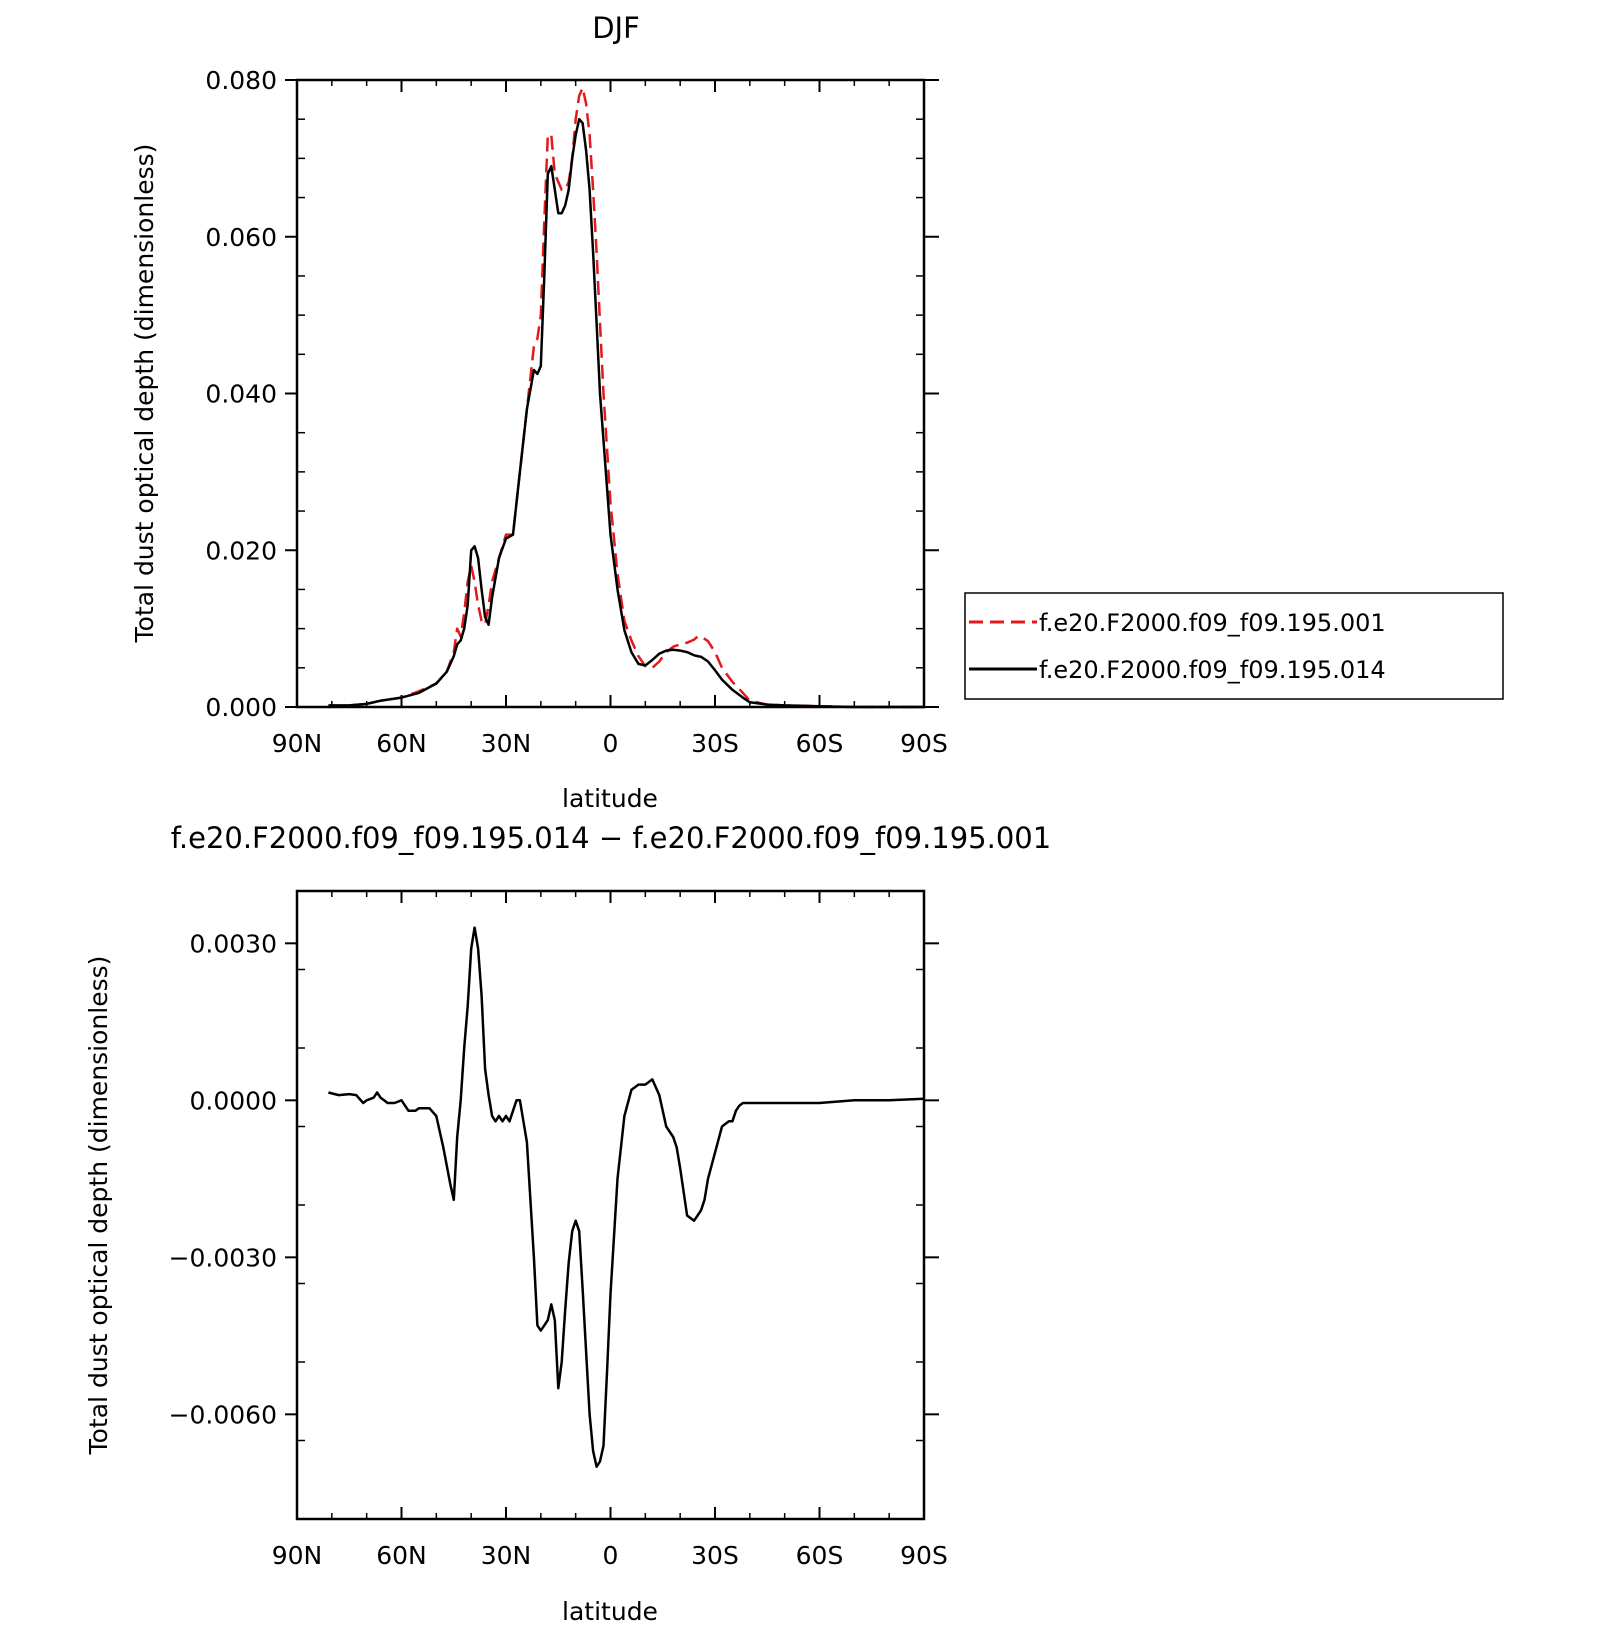 Image resolution: width=1613 pixels, height=1635 pixels. What do you see at coordinates (610, 798) in the screenshot?
I see `top-x-axis-label: latitude` at bounding box center [610, 798].